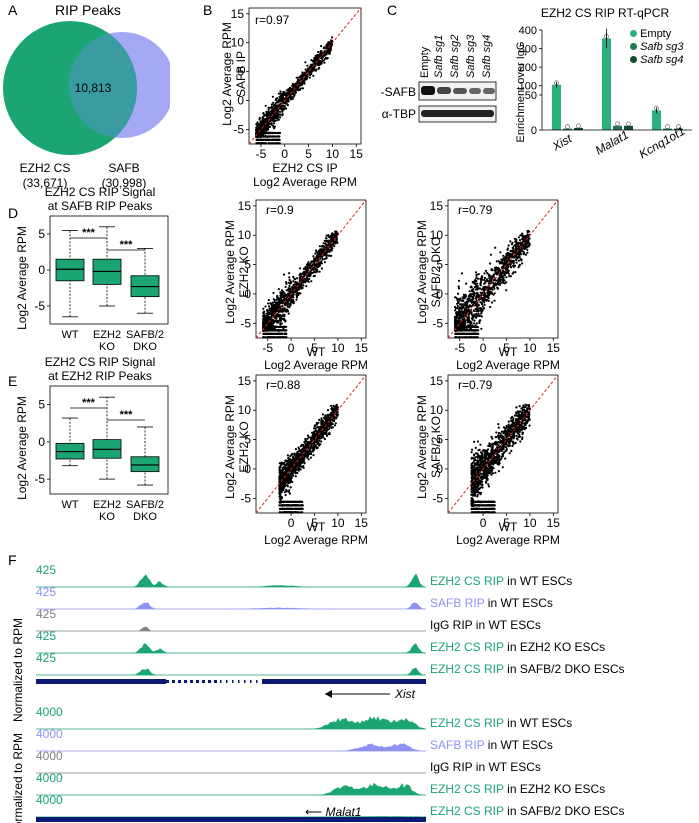 Image resolution: width=699 pixels, height=823 pixels. Describe the element at coordinates (475, 210) in the screenshot. I see `scatter-d2-r: r=0.79` at that location.